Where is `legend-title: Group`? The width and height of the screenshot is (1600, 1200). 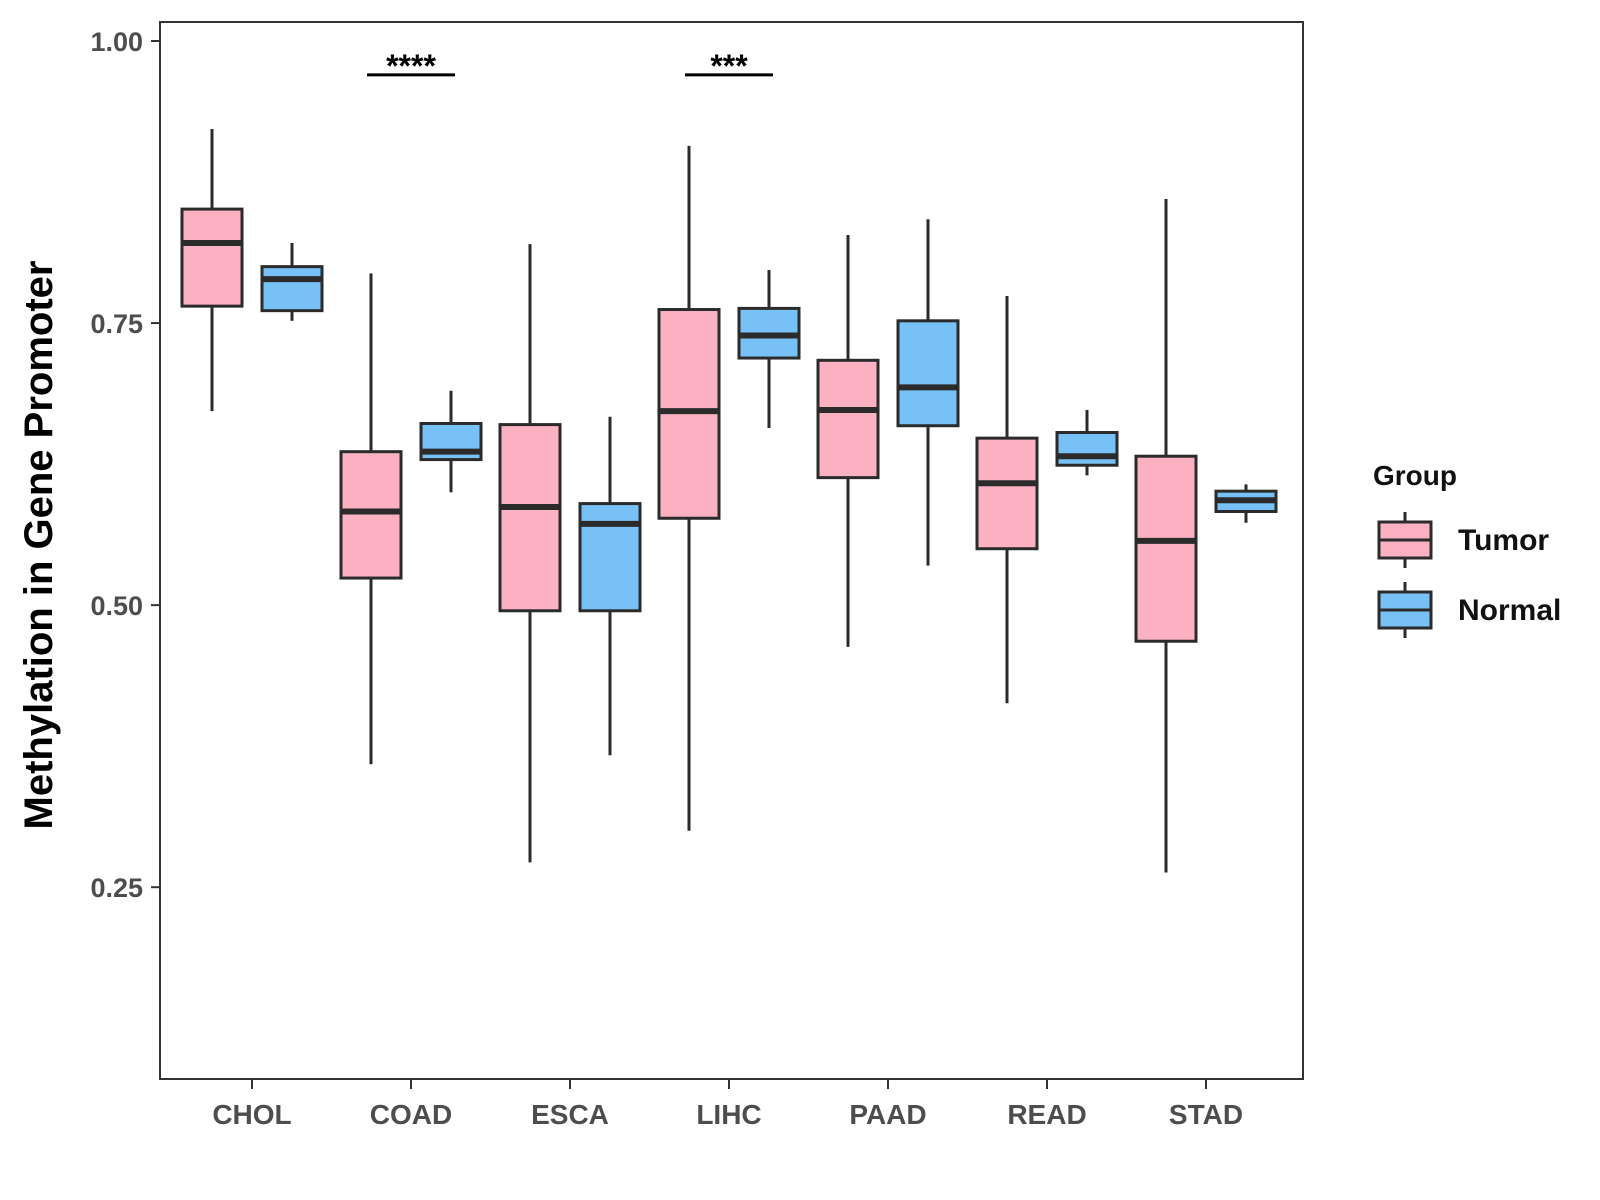
legend-title: Group is located at coordinates (1415, 475).